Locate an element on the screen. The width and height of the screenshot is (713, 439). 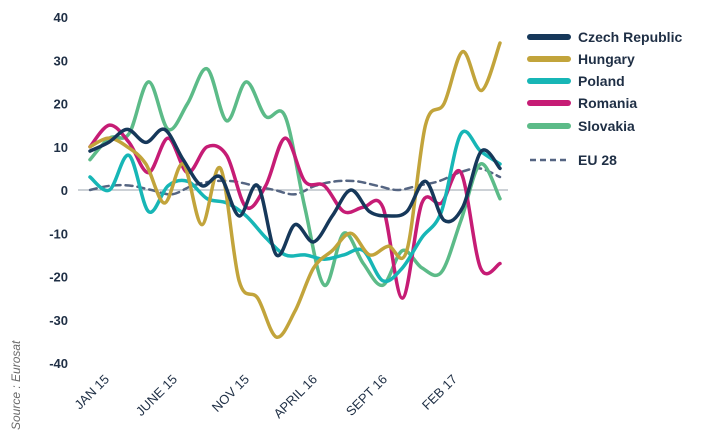
y-tick-label: 0 is located at coordinates (64, 190).